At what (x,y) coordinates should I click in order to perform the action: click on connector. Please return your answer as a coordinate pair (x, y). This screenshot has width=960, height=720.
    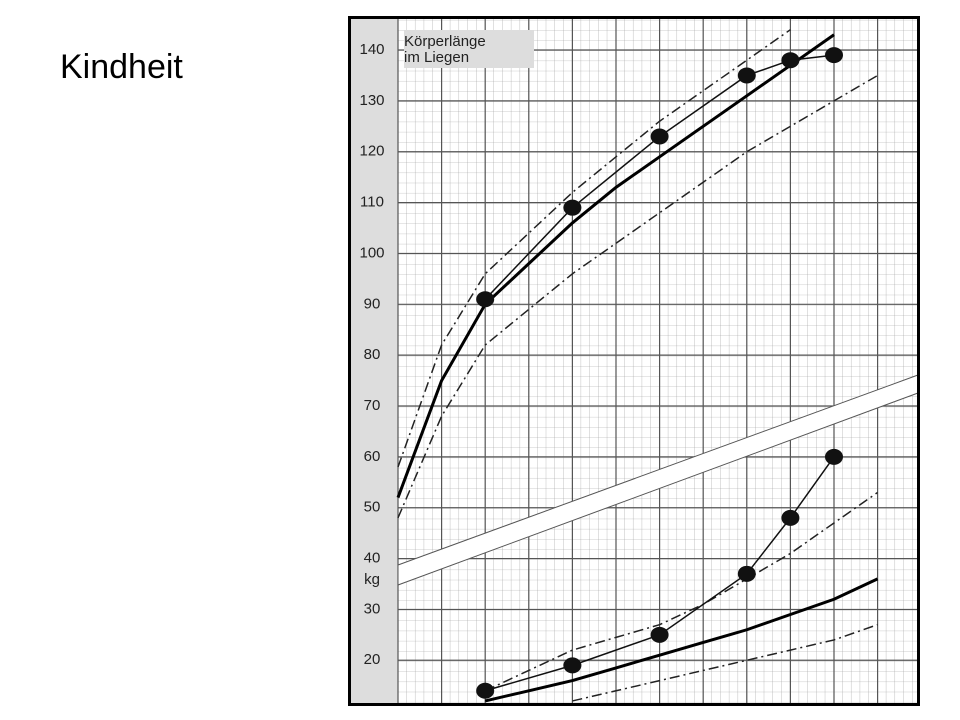
    Looking at the image, I should click on (659, 574).